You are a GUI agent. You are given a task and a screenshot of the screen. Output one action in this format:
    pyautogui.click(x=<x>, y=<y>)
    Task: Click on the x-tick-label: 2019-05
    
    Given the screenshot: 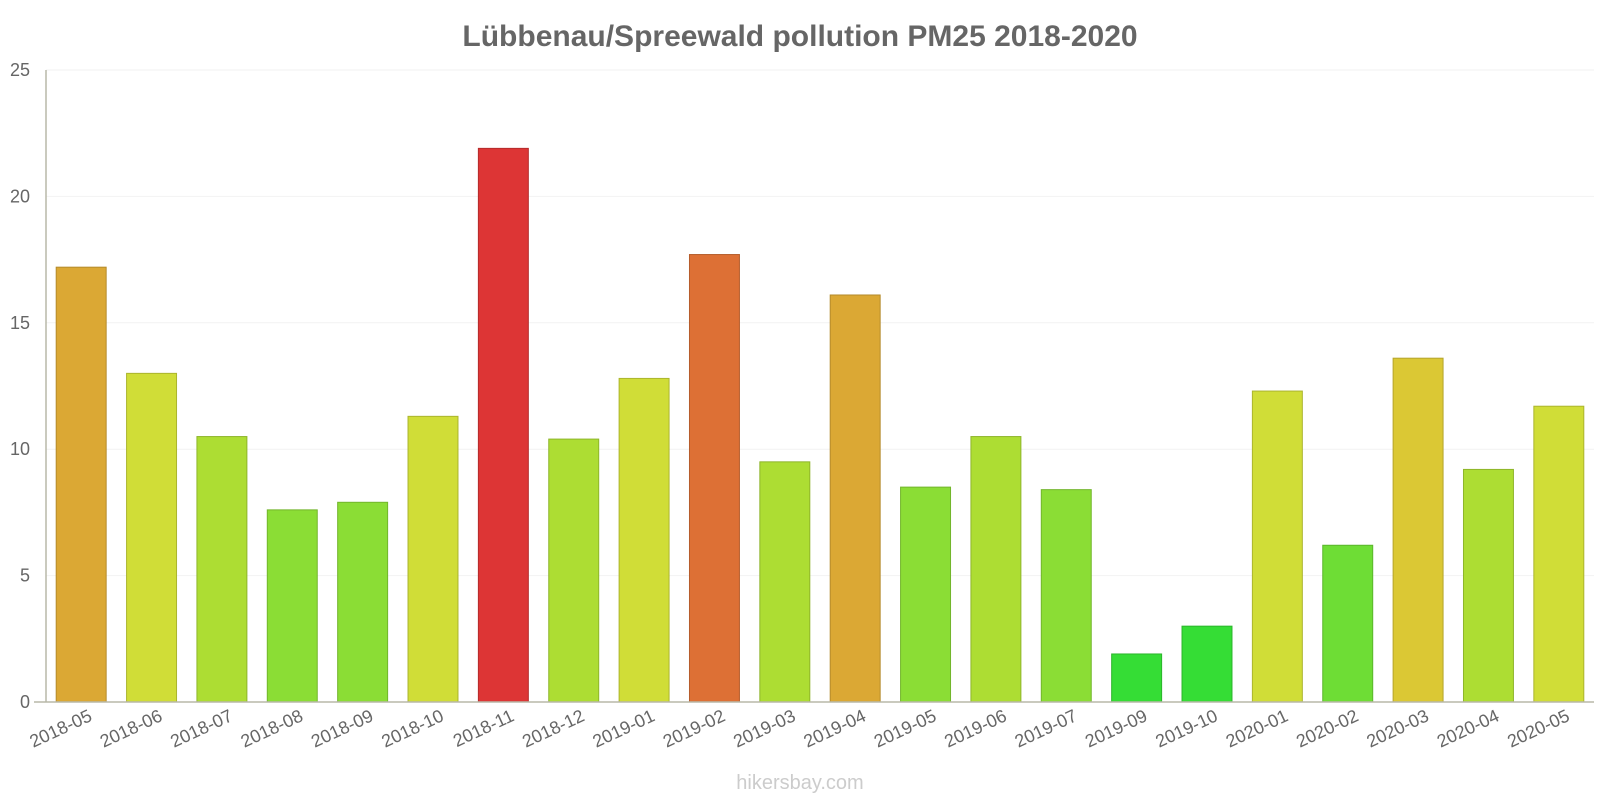 What is the action you would take?
    pyautogui.click(x=905, y=728)
    